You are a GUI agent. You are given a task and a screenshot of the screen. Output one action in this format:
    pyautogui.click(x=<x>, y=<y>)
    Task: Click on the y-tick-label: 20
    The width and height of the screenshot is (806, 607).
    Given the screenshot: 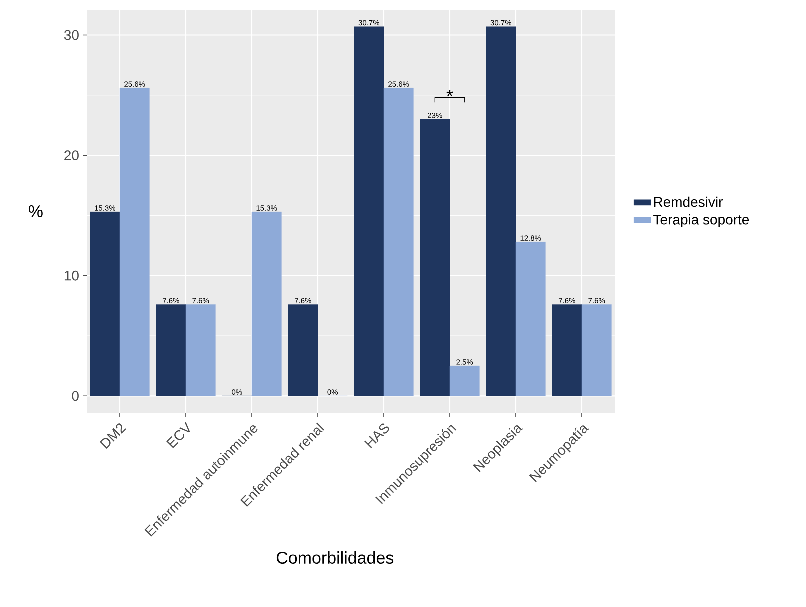 What is the action you would take?
    pyautogui.click(x=71, y=155)
    